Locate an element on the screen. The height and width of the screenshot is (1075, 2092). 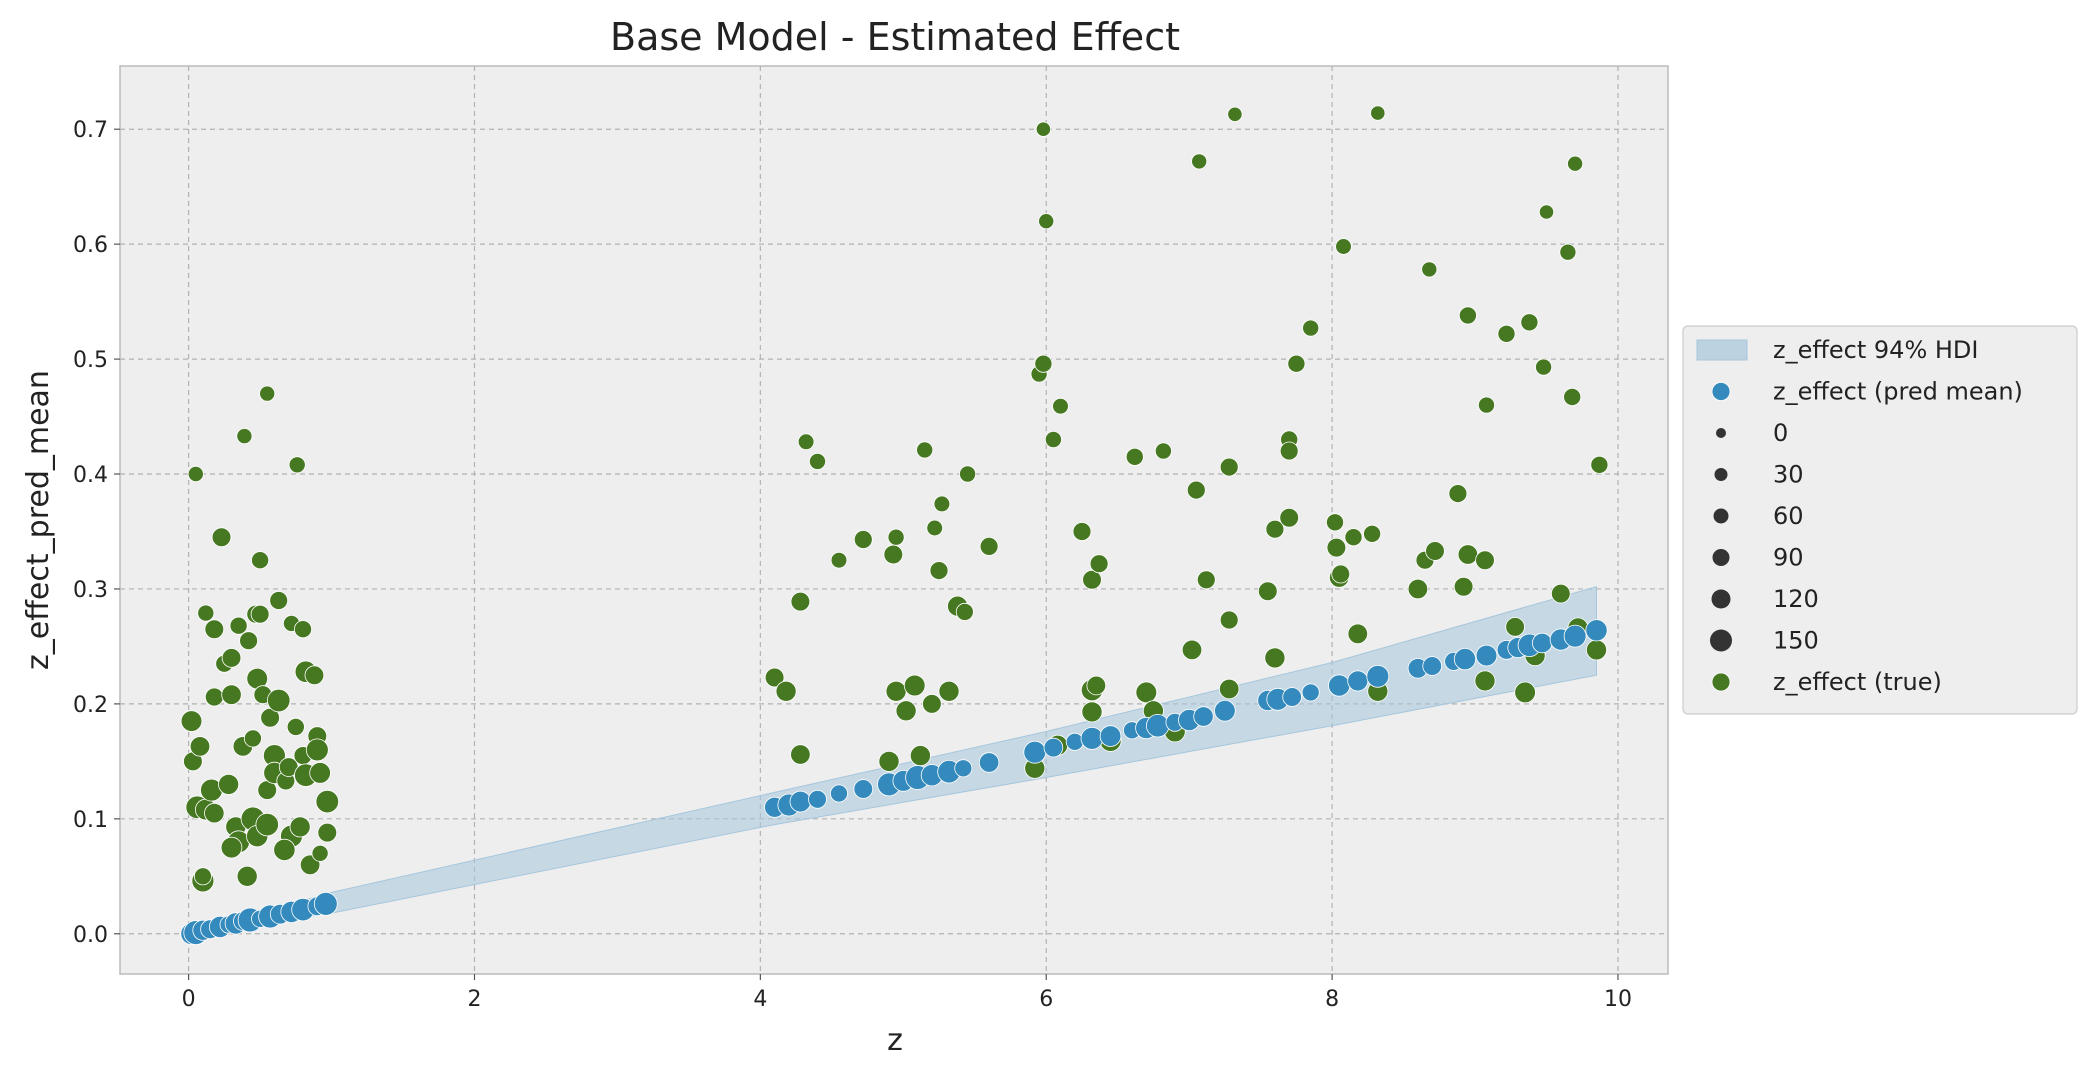
legend-box is located at coordinates (1880, 520).